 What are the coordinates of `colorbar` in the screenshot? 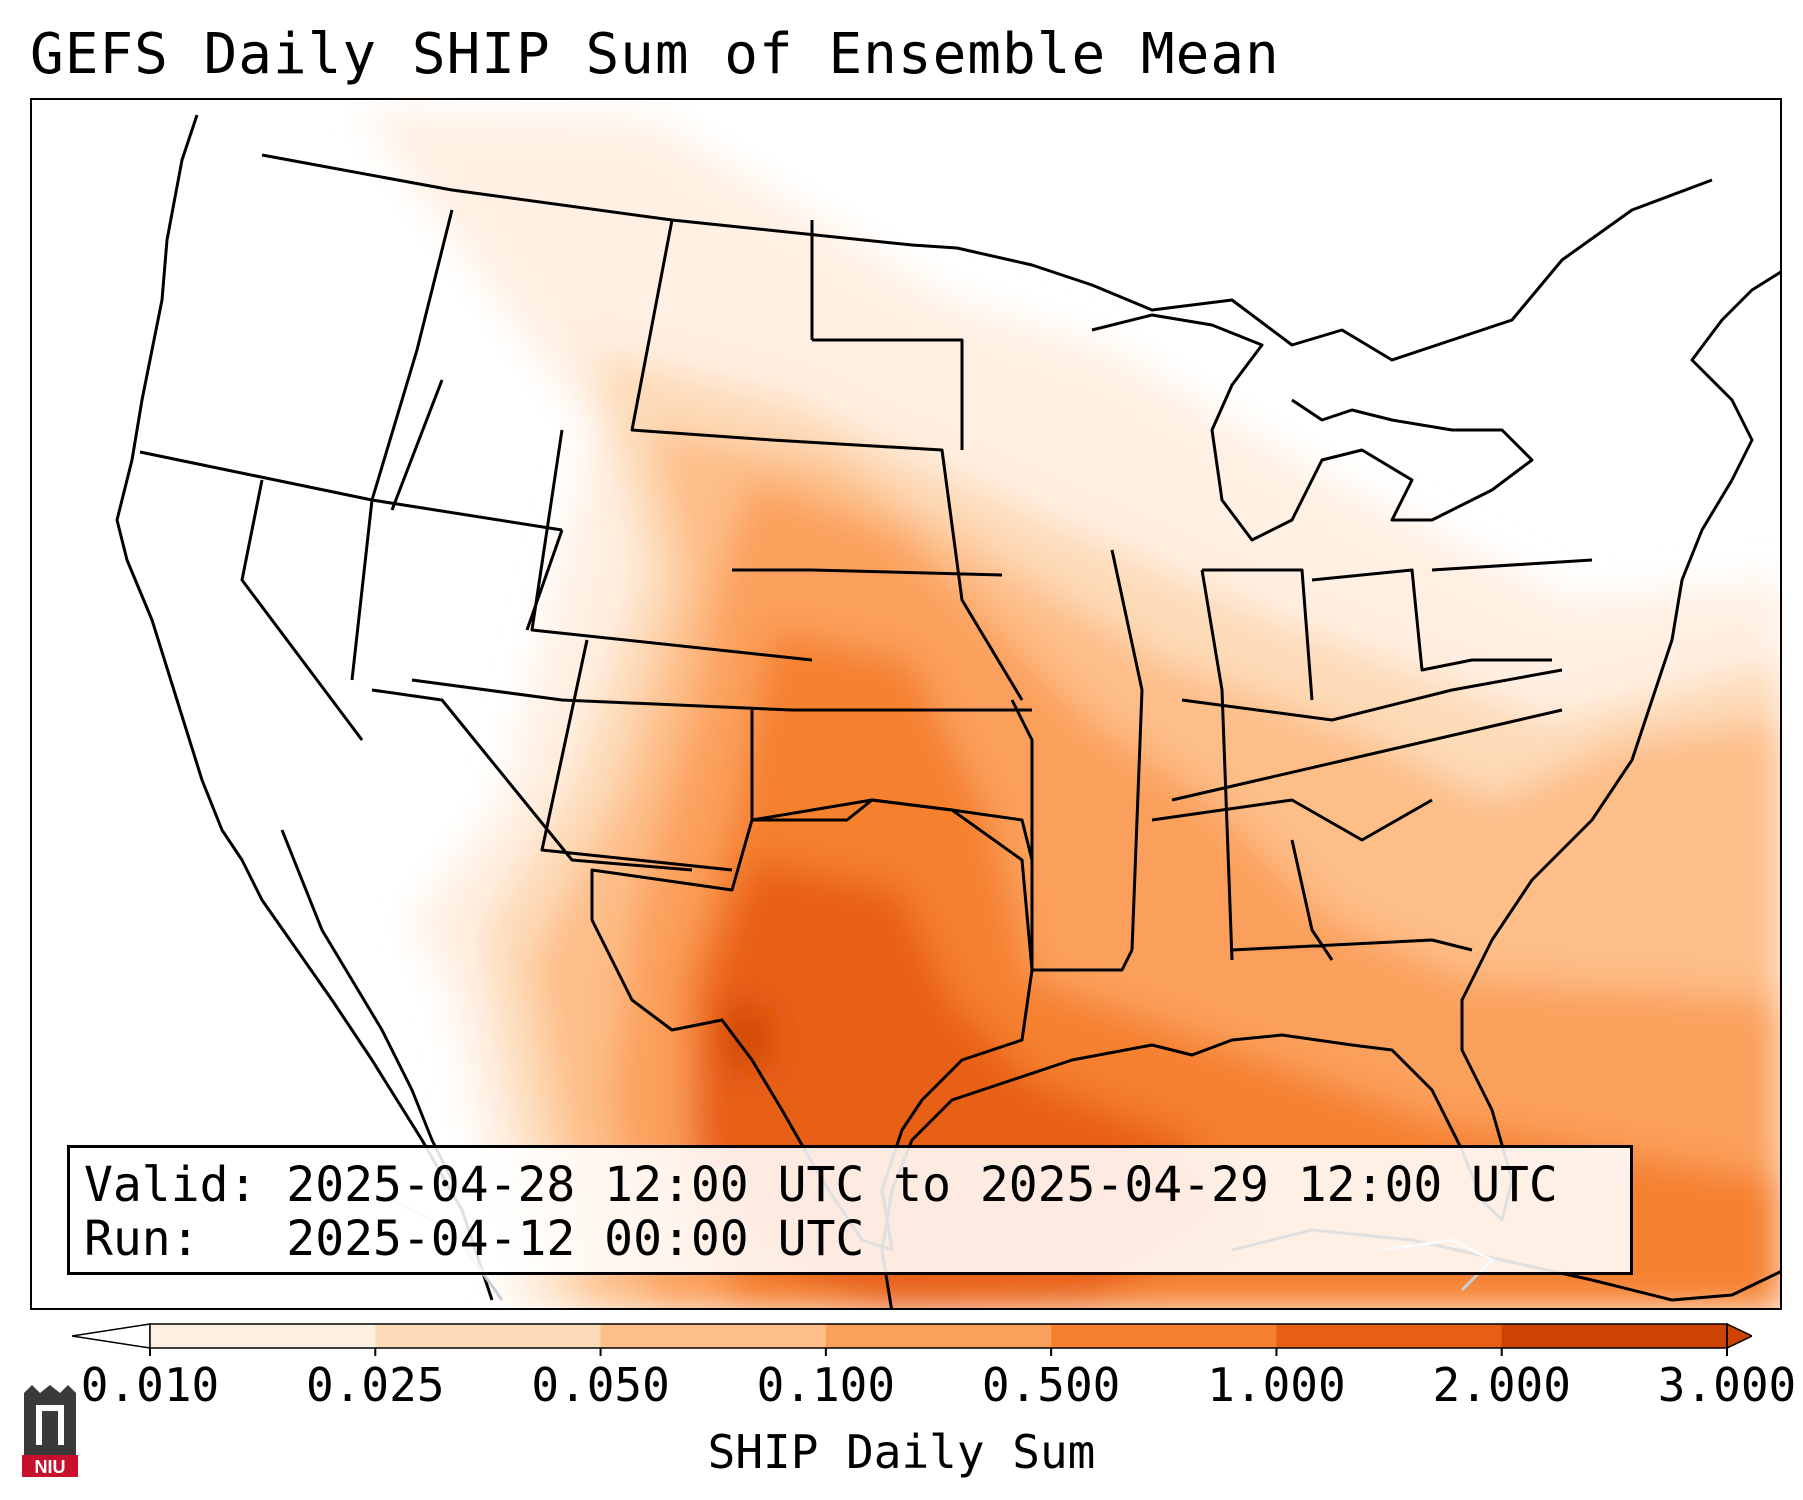 It's located at (912, 1339).